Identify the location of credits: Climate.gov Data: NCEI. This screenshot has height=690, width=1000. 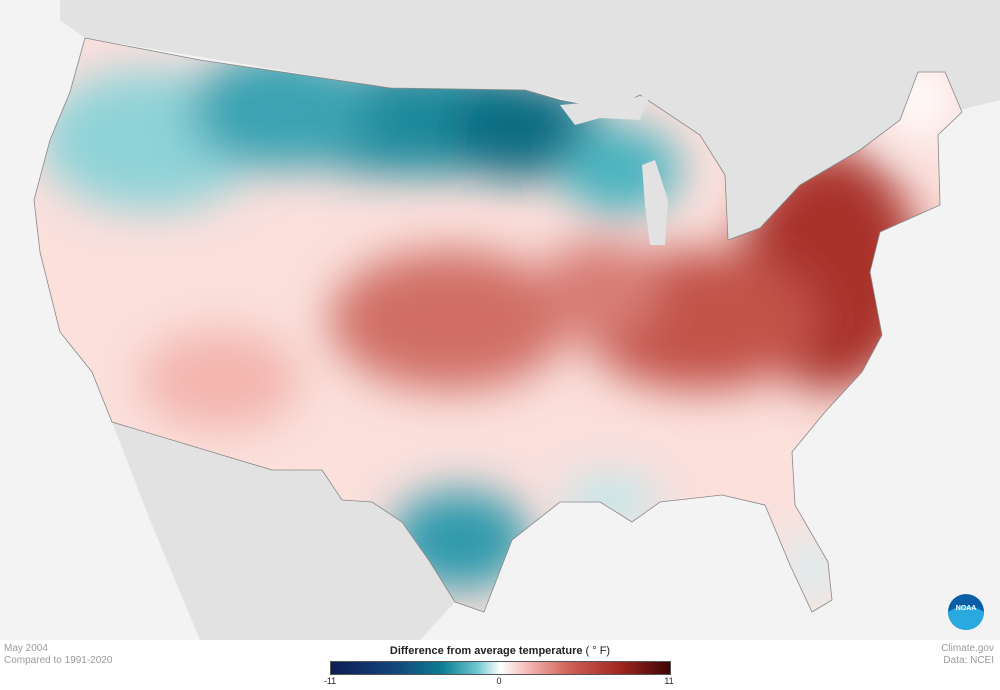
(967, 655).